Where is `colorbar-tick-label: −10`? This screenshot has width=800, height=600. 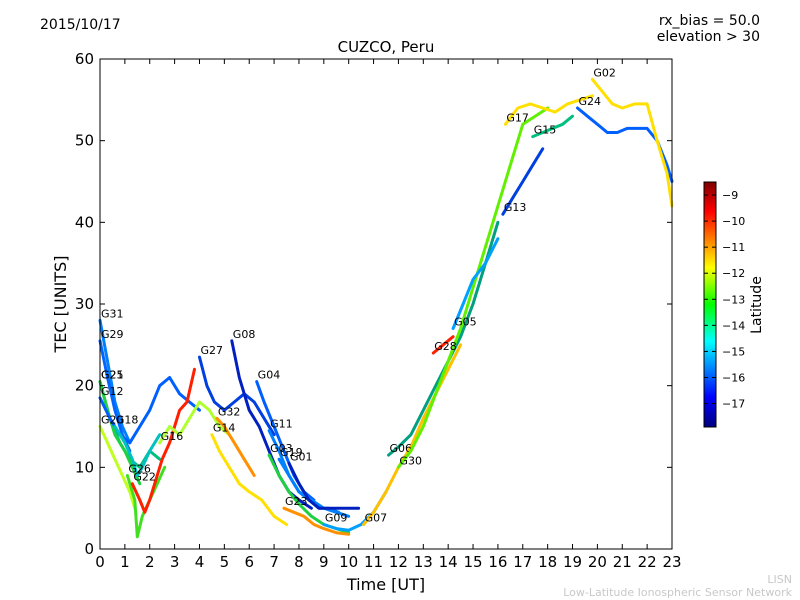
colorbar-tick-label: −10 is located at coordinates (733, 221).